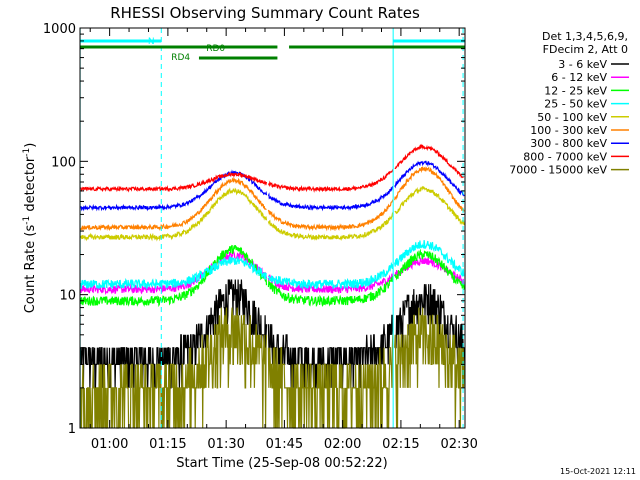 Image resolution: width=640 pixels, height=480 pixels. I want to click on generated-timestamp: 15-Oct-2021 12:11, so click(598, 471).